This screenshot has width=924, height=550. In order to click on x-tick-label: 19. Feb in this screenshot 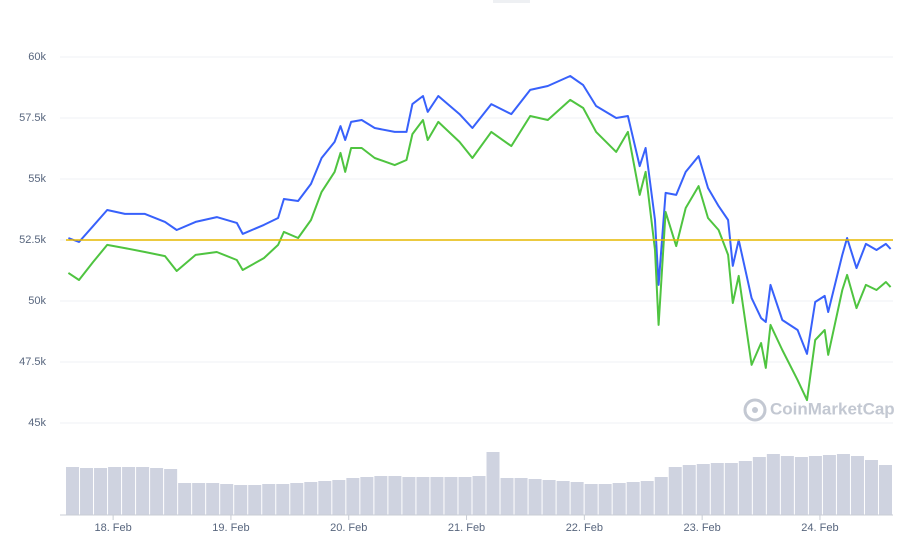, I will do `click(230, 528)`.